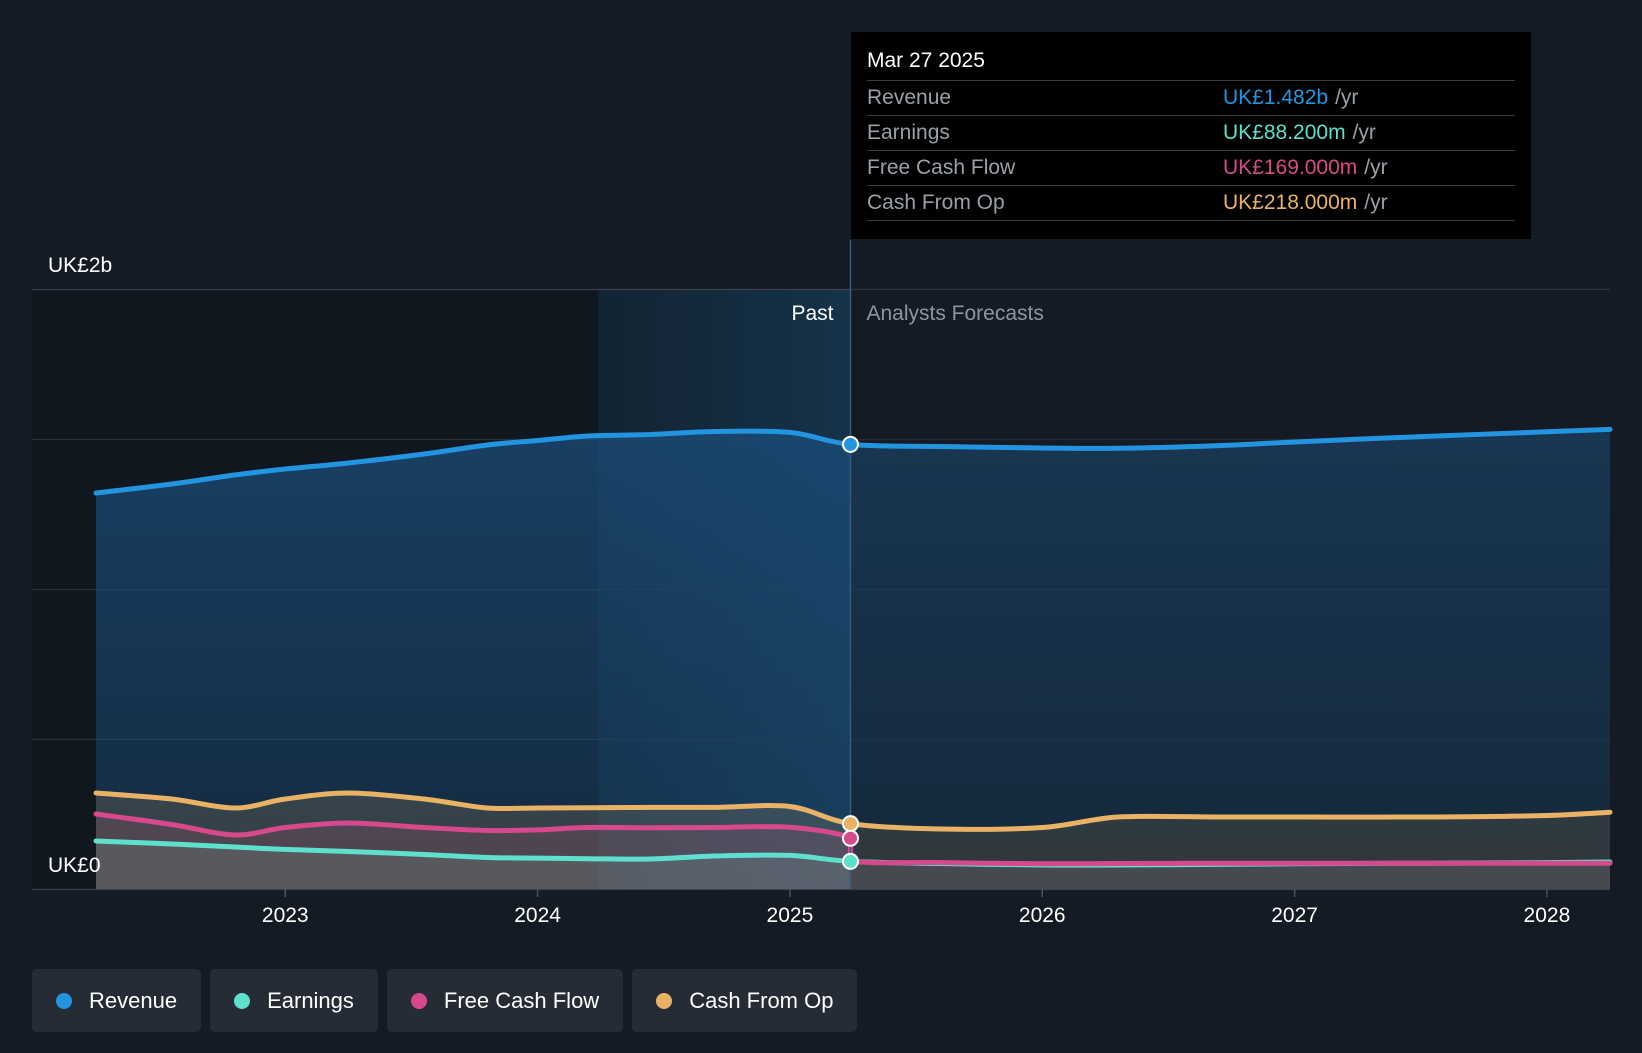 The height and width of the screenshot is (1053, 1642). What do you see at coordinates (310, 1000) in the screenshot?
I see `legend-label: Earnings` at bounding box center [310, 1000].